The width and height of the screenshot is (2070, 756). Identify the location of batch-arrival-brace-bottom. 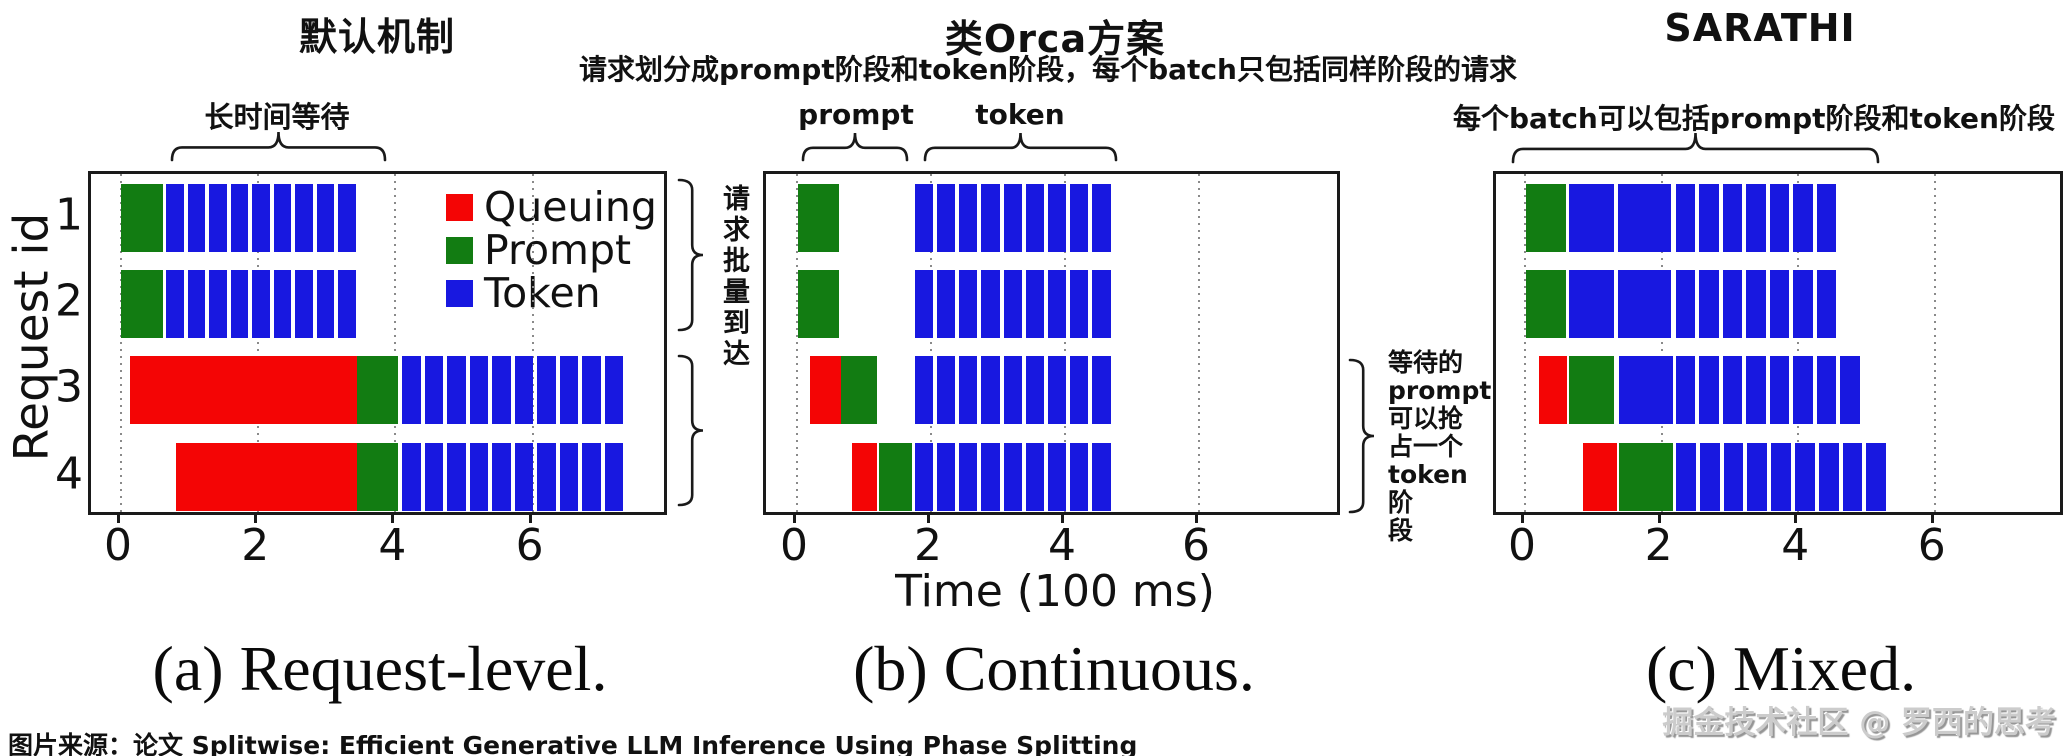
(690, 430).